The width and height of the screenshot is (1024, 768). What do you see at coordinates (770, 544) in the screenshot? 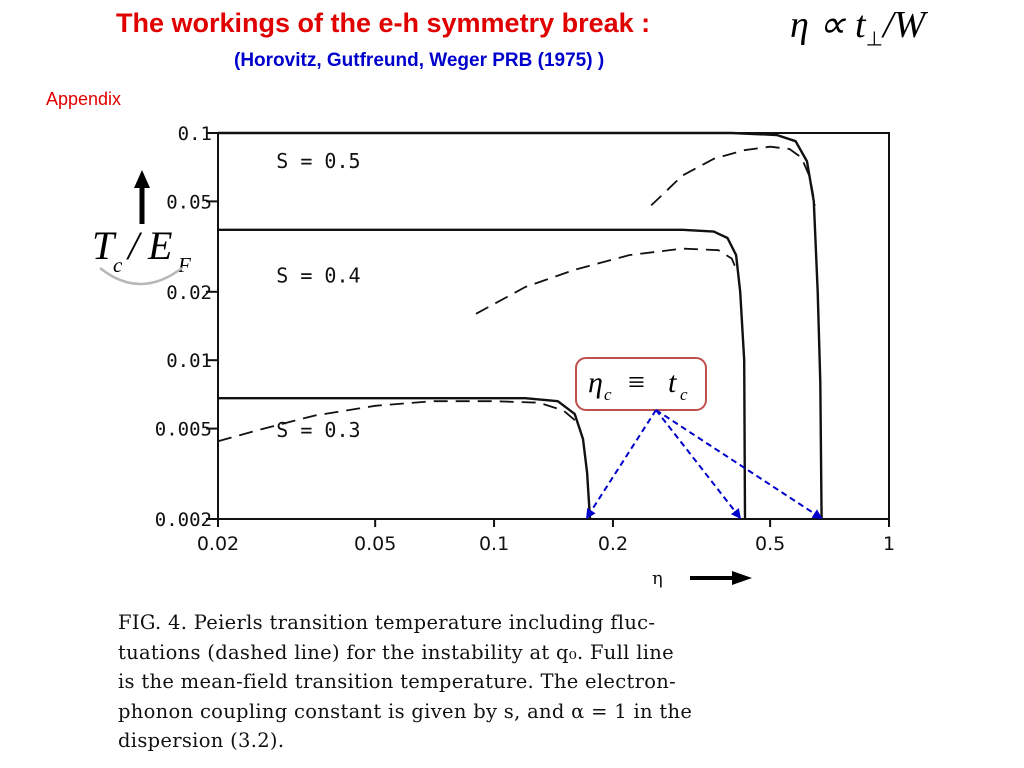
I see `xtick-label-0-5: 0.5` at bounding box center [770, 544].